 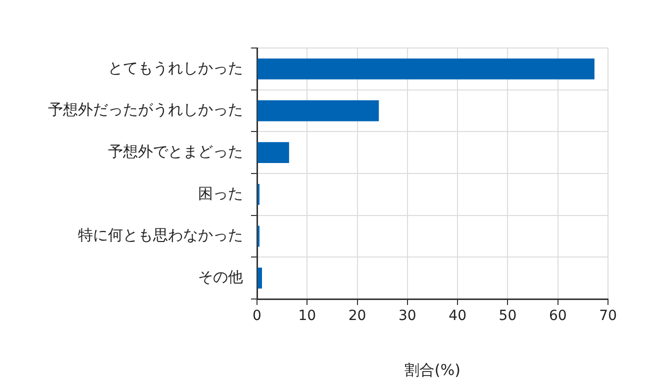 What do you see at coordinates (160, 235) in the screenshot?
I see `y-tick-label: 特に何とも思わなかった` at bounding box center [160, 235].